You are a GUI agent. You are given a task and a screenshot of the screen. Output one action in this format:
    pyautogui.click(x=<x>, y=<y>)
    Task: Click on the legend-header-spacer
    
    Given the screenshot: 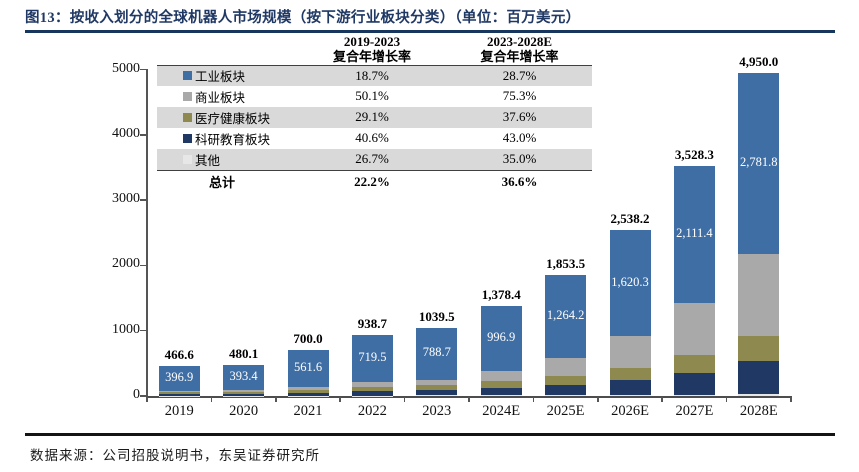 What is the action you would take?
    pyautogui.click(x=227, y=49)
    